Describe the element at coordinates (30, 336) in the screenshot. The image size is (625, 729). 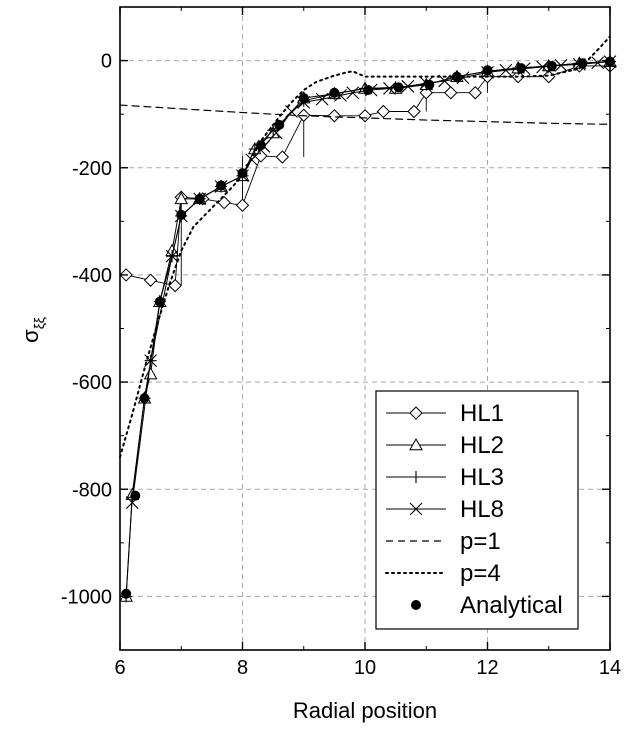
I see `y-axis-title-main: σ` at that location.